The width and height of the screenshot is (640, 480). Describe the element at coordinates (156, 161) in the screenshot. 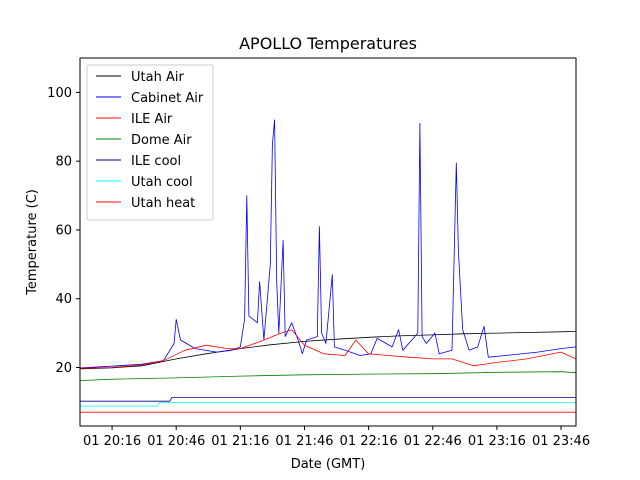

I see `legend-label: ILE cool` at that location.